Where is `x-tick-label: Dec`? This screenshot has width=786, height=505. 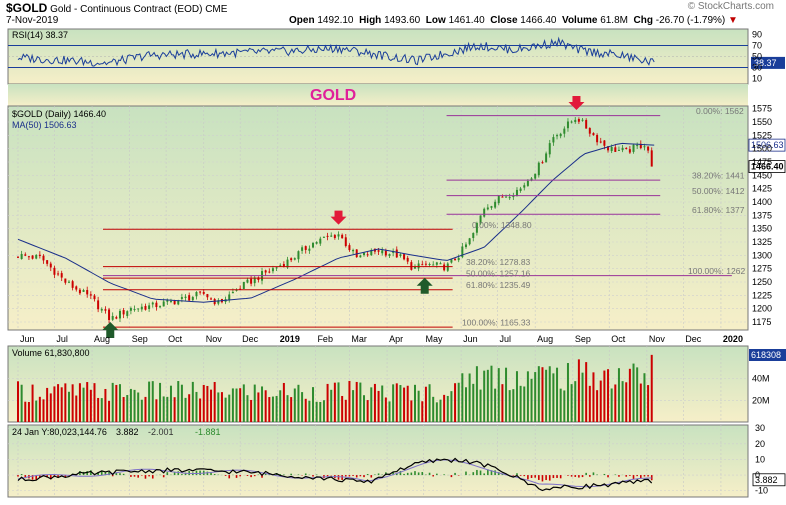
x-tick-label: Dec is located at coordinates (250, 339).